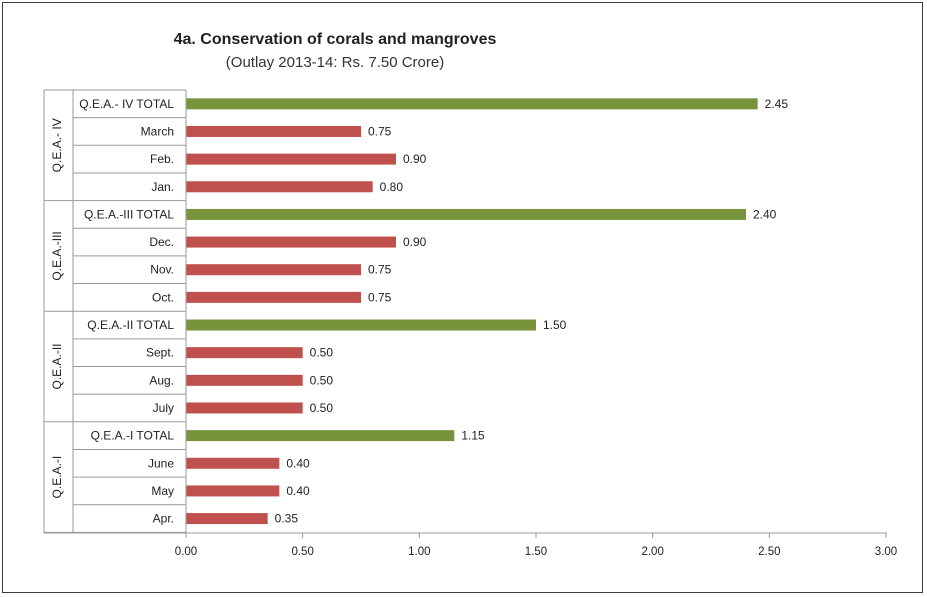 This screenshot has width=927, height=597. Describe the element at coordinates (162, 270) in the screenshot. I see `category-label: Nov.` at that location.